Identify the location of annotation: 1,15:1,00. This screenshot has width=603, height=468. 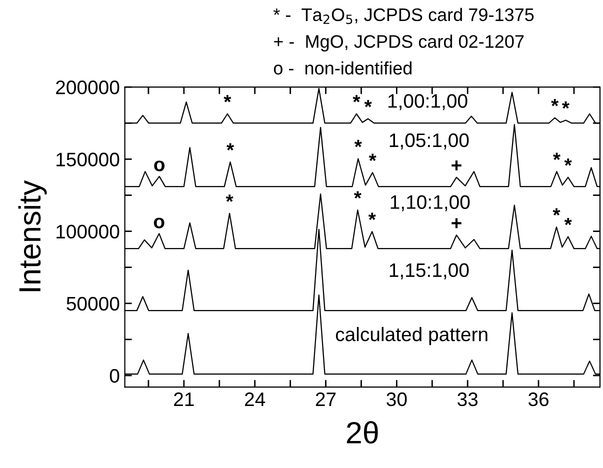
(429, 271).